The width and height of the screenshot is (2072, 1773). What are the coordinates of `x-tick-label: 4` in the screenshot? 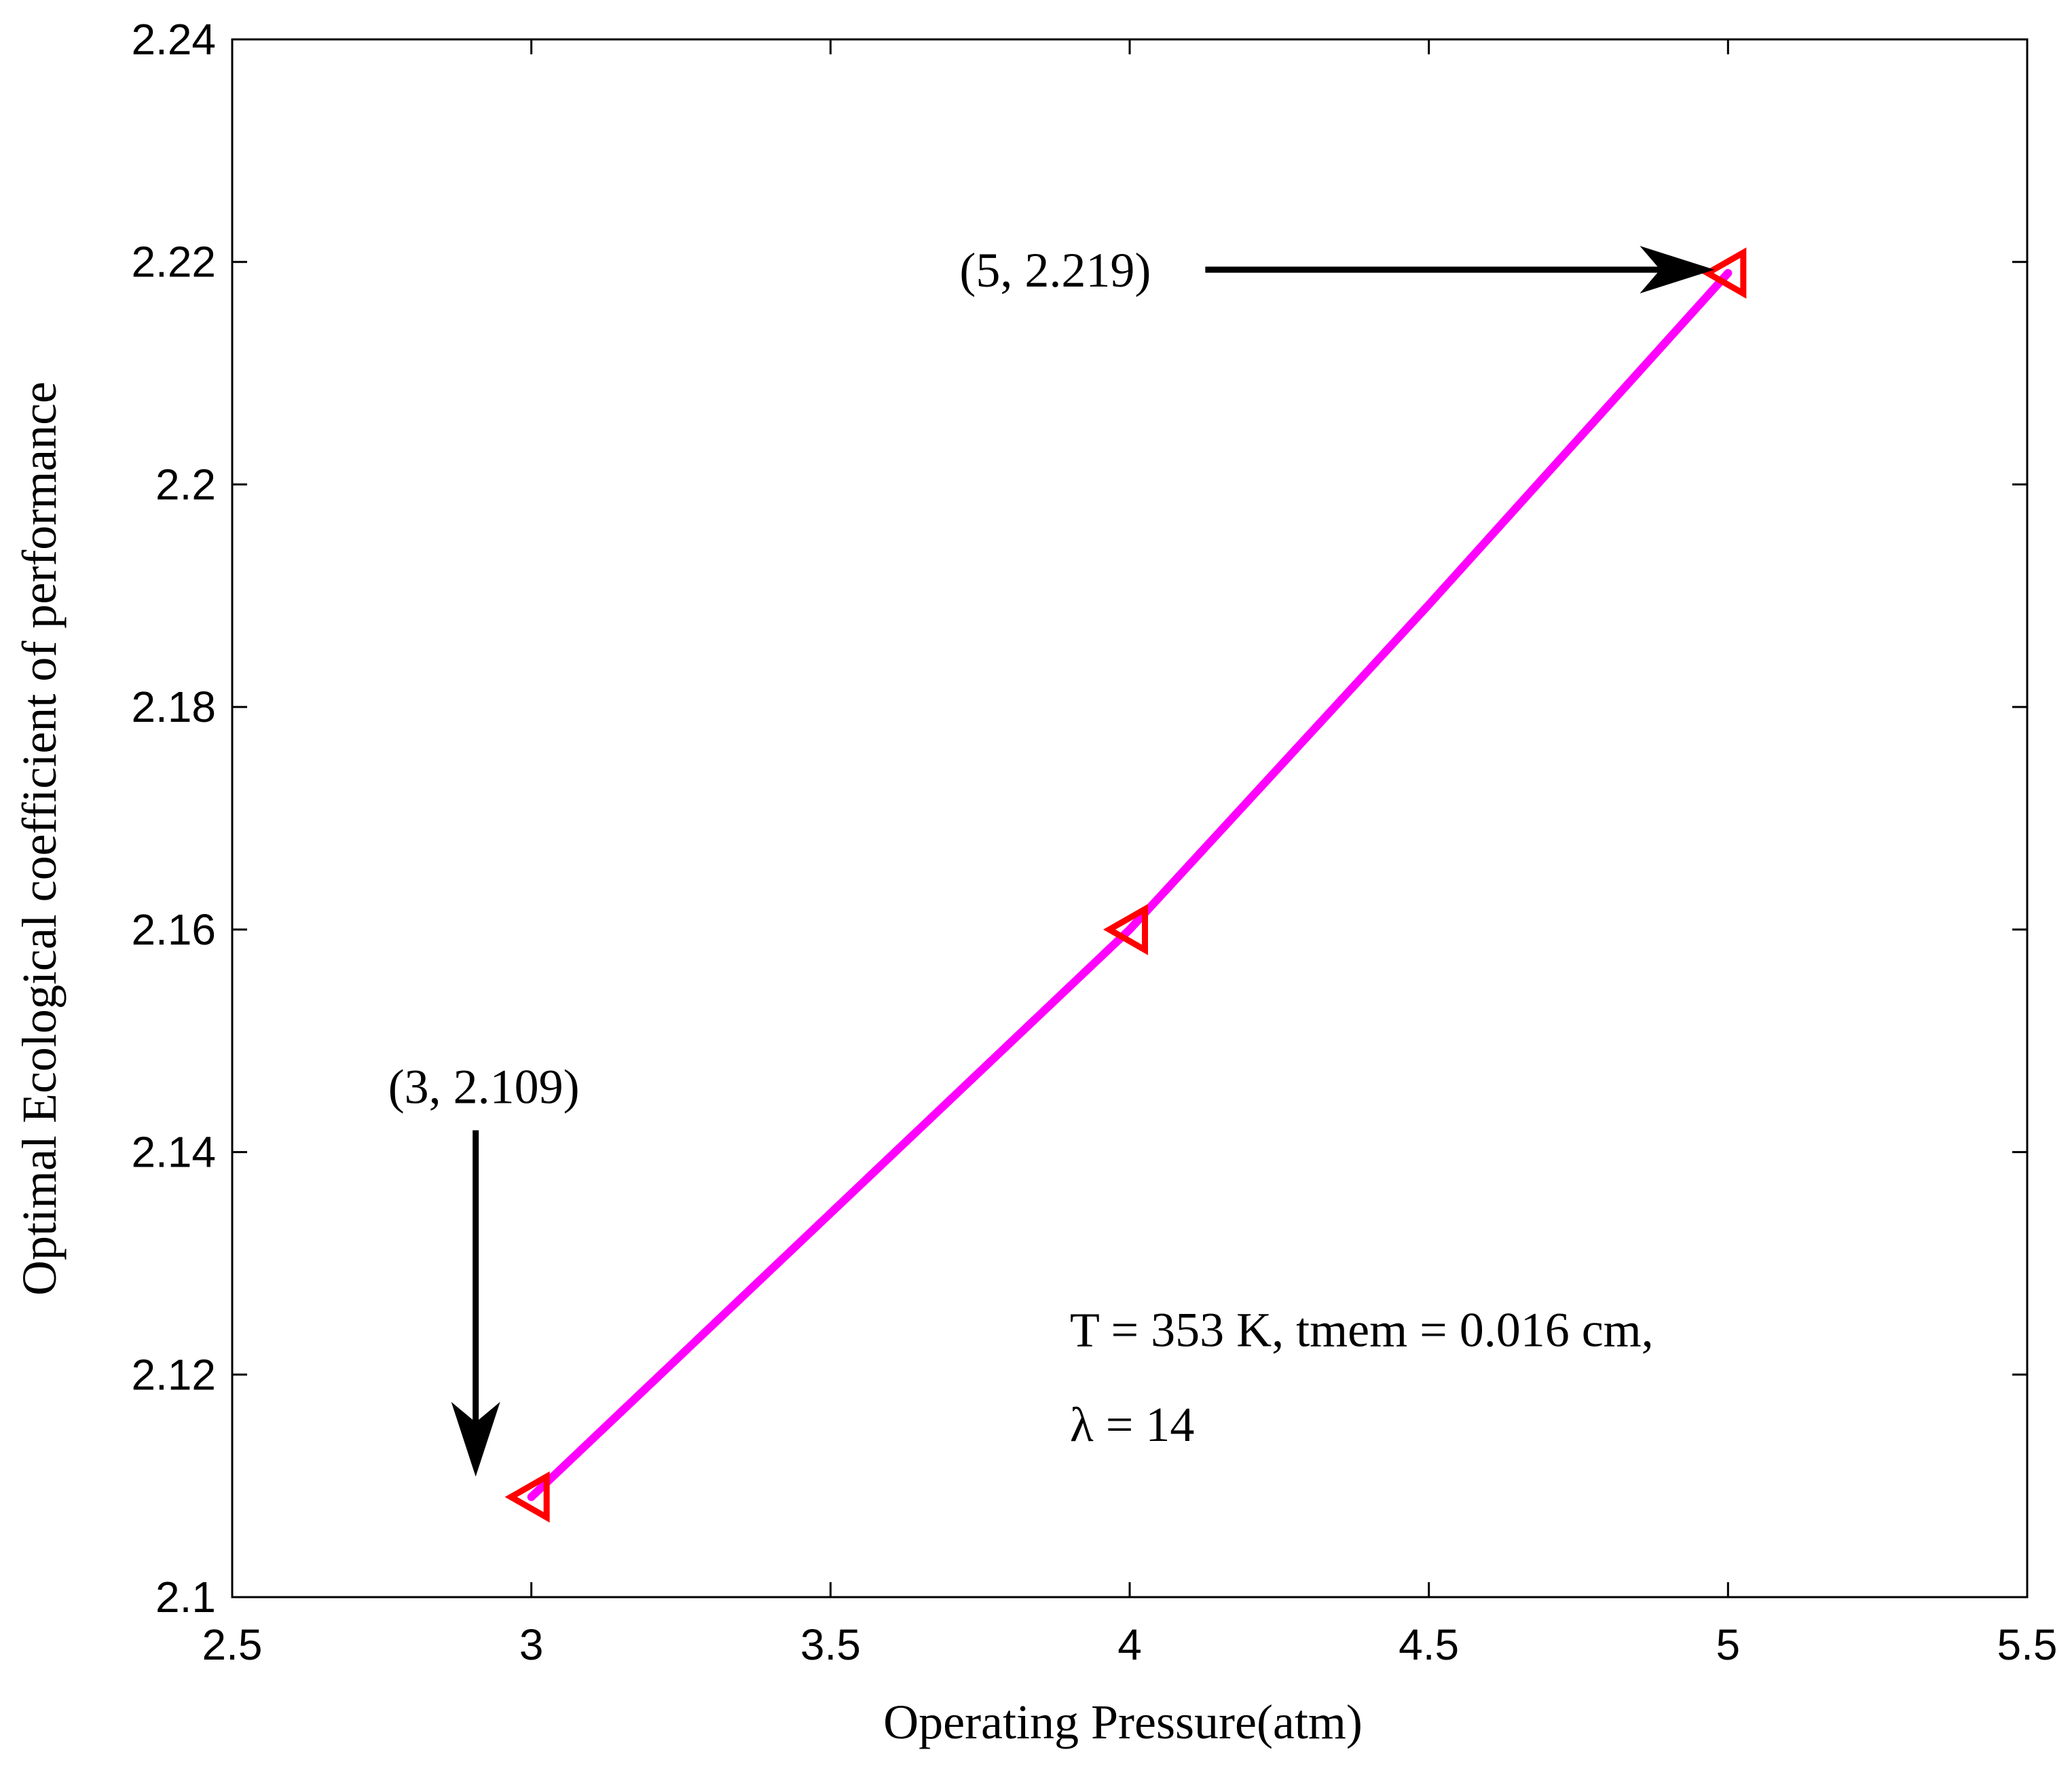 It's located at (1130, 1644).